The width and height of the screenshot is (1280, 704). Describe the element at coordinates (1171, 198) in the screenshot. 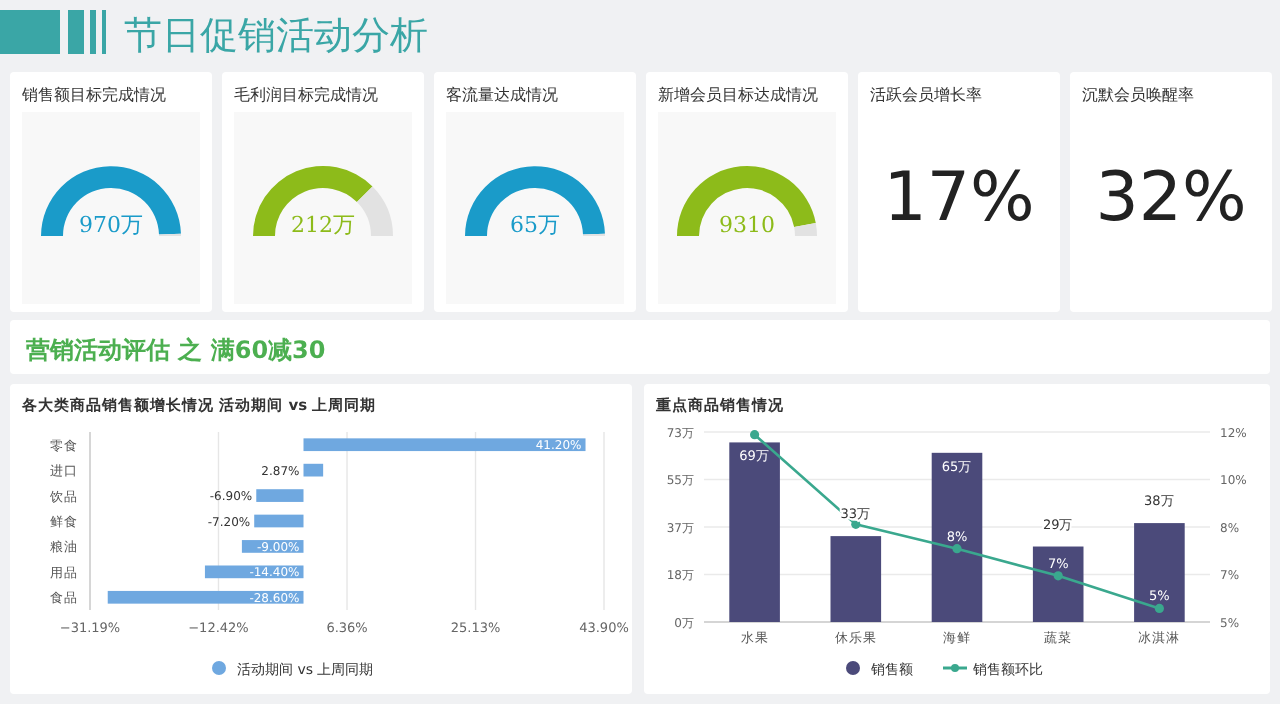

I see `text: 32%` at that location.